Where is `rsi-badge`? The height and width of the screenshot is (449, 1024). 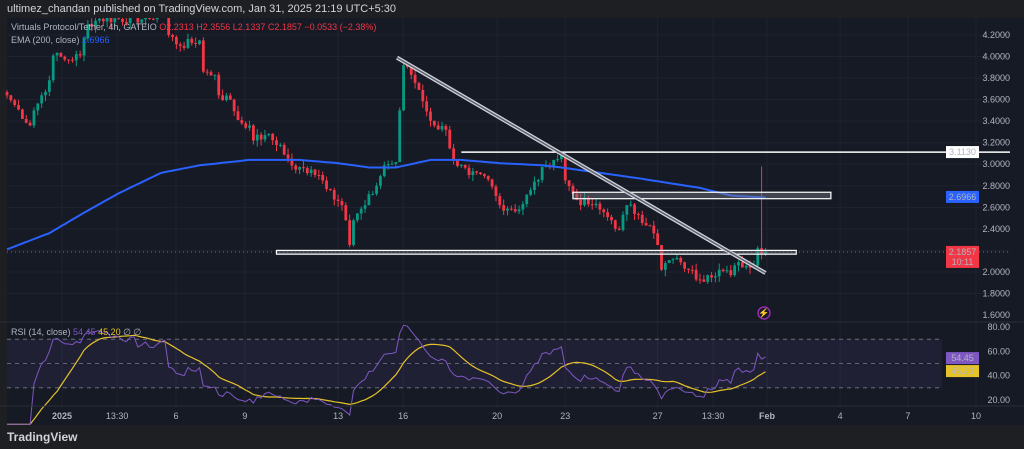 rsi-badge is located at coordinates (962, 358).